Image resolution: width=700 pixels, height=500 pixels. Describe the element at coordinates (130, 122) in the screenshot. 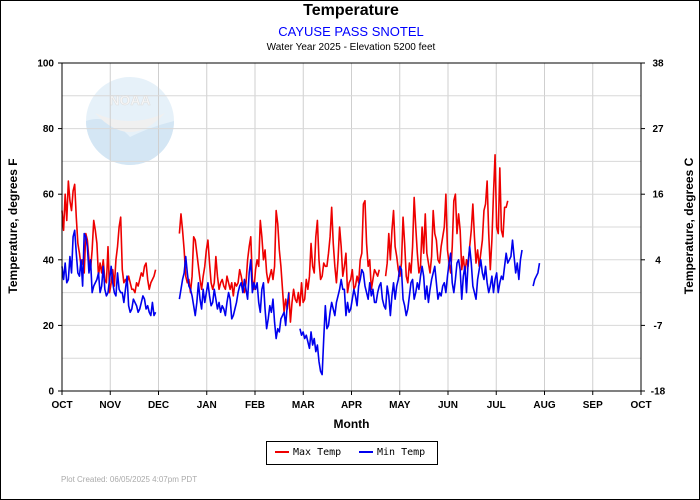

I see `noaa-logo-gull-icon` at that location.